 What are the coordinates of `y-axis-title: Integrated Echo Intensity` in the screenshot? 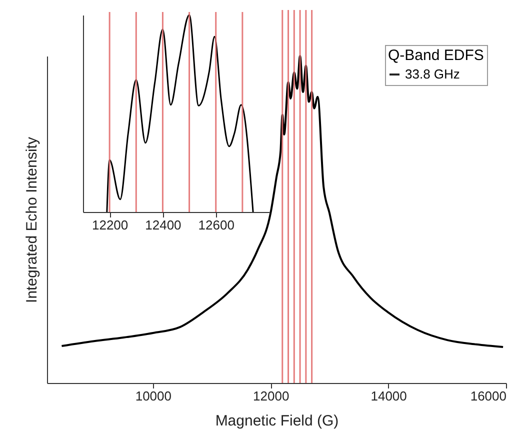 It's located at (32, 219).